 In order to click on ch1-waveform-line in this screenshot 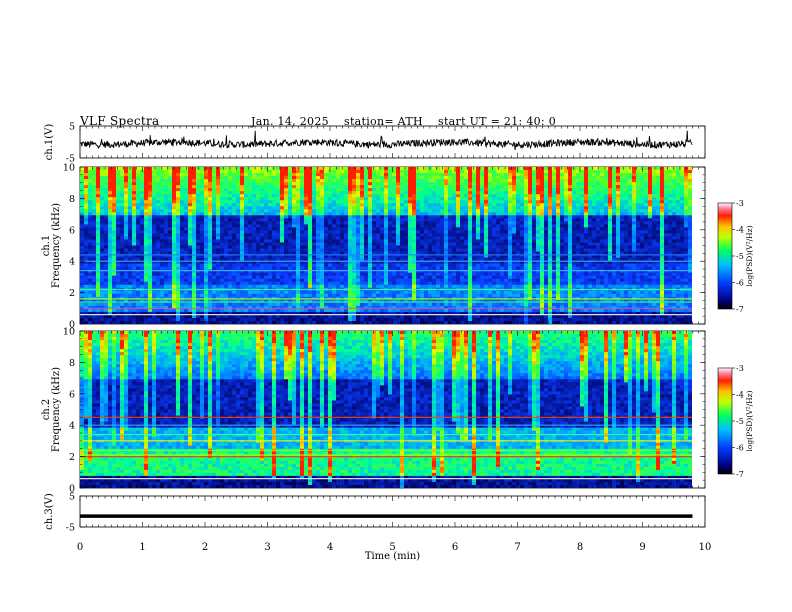, I will do `click(386, 140)`.